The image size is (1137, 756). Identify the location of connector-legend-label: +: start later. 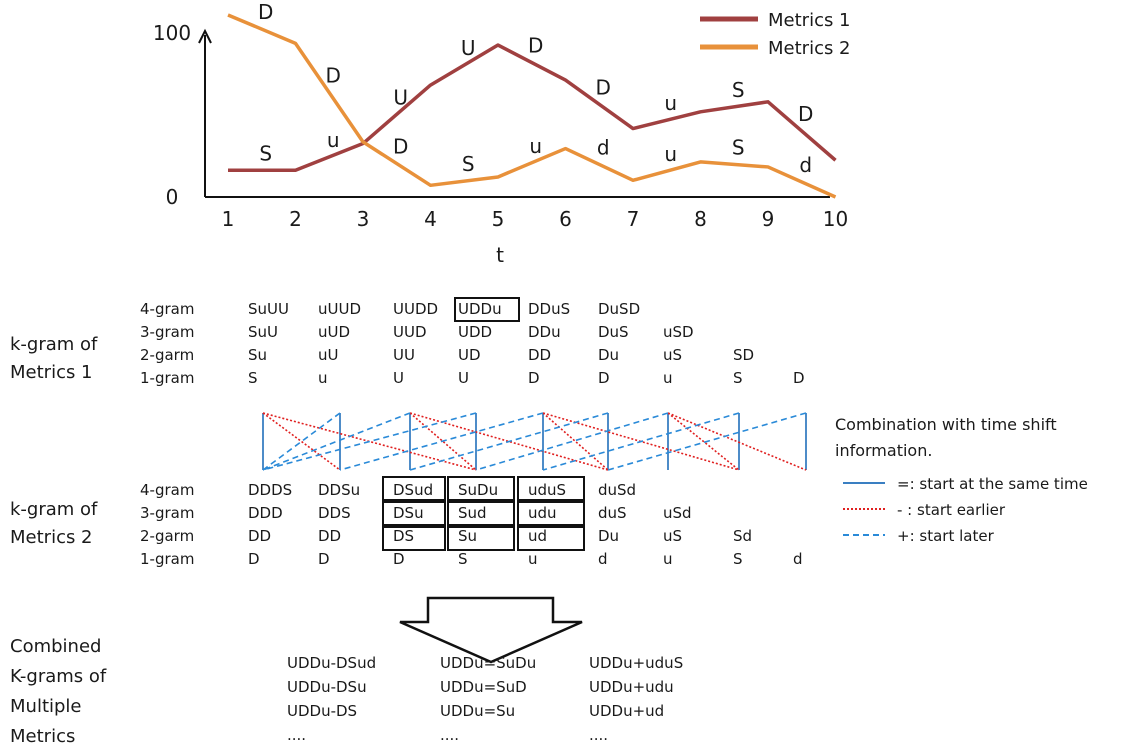
(946, 536).